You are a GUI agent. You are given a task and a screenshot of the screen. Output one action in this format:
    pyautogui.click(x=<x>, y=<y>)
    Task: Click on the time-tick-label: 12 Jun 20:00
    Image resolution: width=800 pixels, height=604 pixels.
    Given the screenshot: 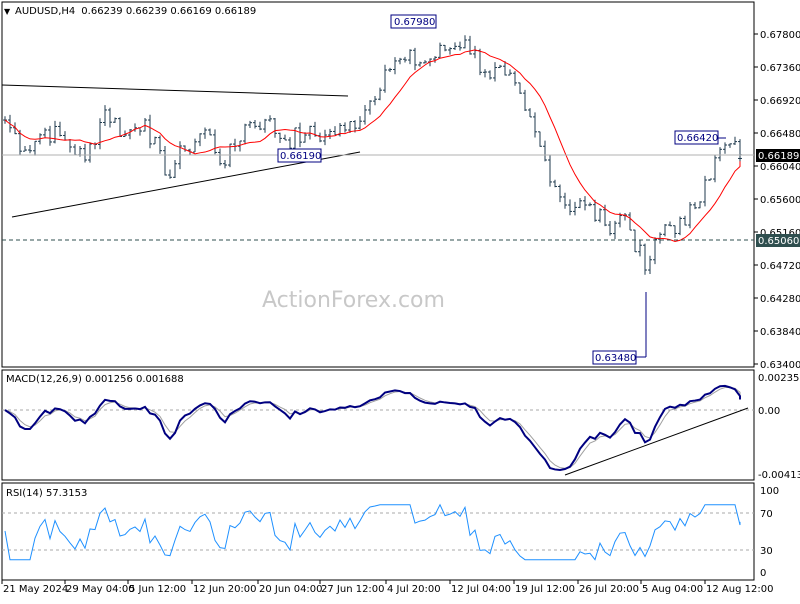 What is the action you would take?
    pyautogui.click(x=225, y=589)
    